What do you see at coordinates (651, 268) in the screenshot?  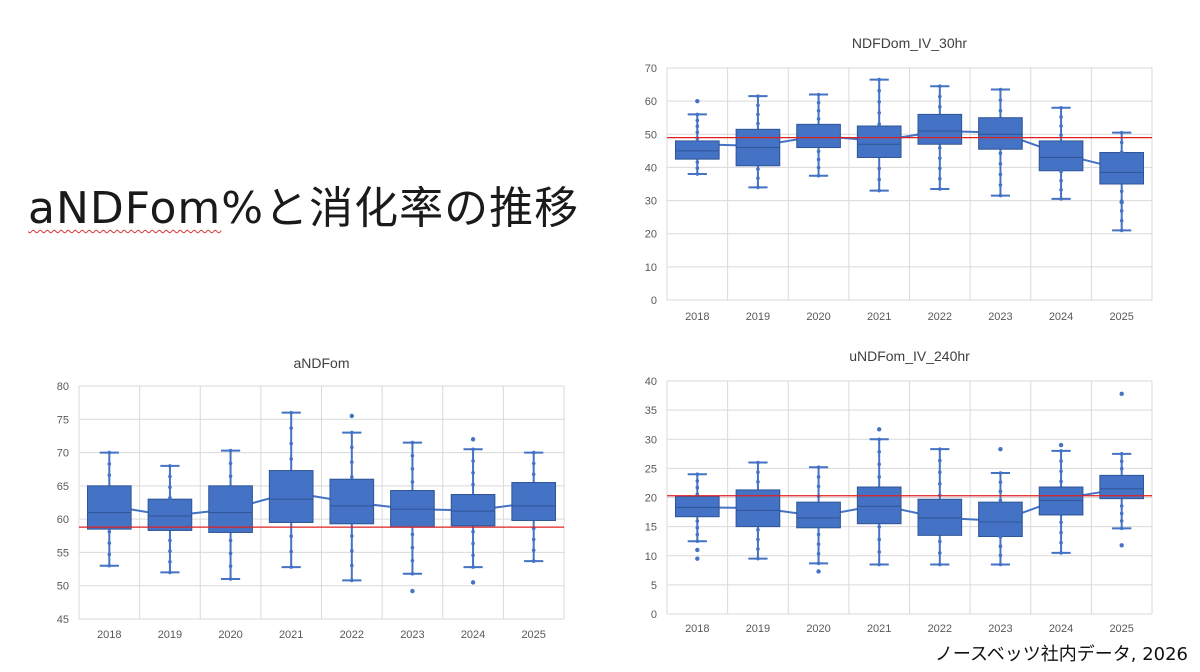 I see `y-tick-label: 10` at bounding box center [651, 268].